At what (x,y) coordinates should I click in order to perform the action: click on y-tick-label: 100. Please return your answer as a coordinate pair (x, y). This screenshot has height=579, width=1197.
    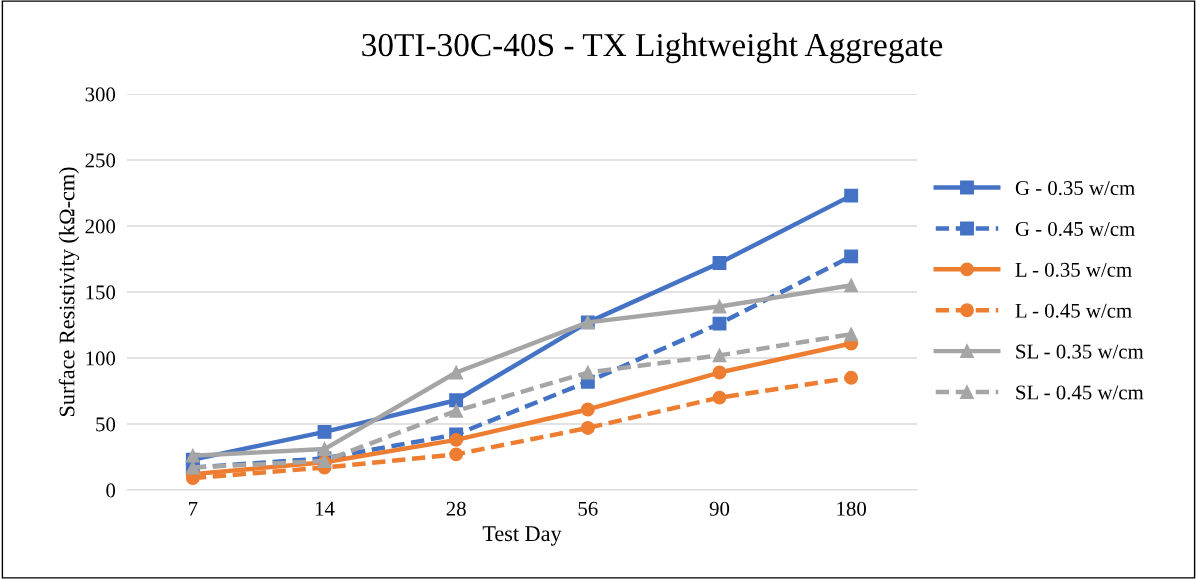
    Looking at the image, I should click on (101, 358).